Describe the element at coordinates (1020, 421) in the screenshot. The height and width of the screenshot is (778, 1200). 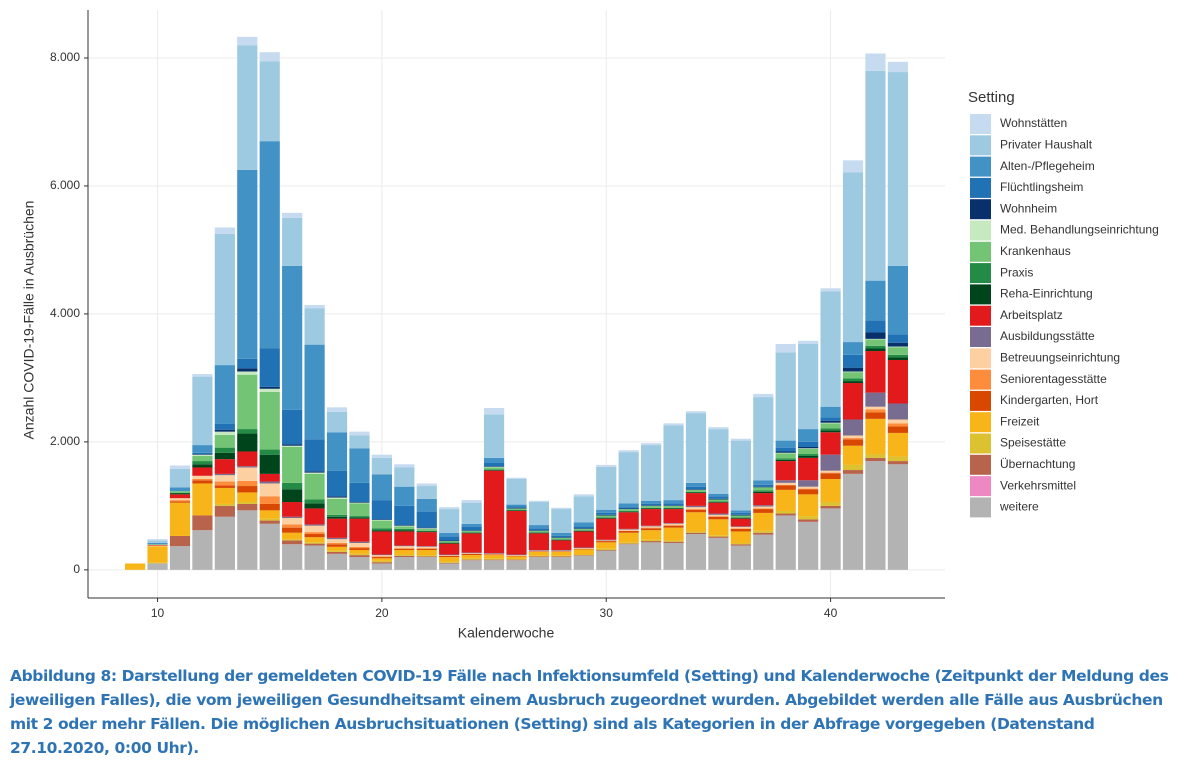
I see `legend-label: Freizeit` at that location.